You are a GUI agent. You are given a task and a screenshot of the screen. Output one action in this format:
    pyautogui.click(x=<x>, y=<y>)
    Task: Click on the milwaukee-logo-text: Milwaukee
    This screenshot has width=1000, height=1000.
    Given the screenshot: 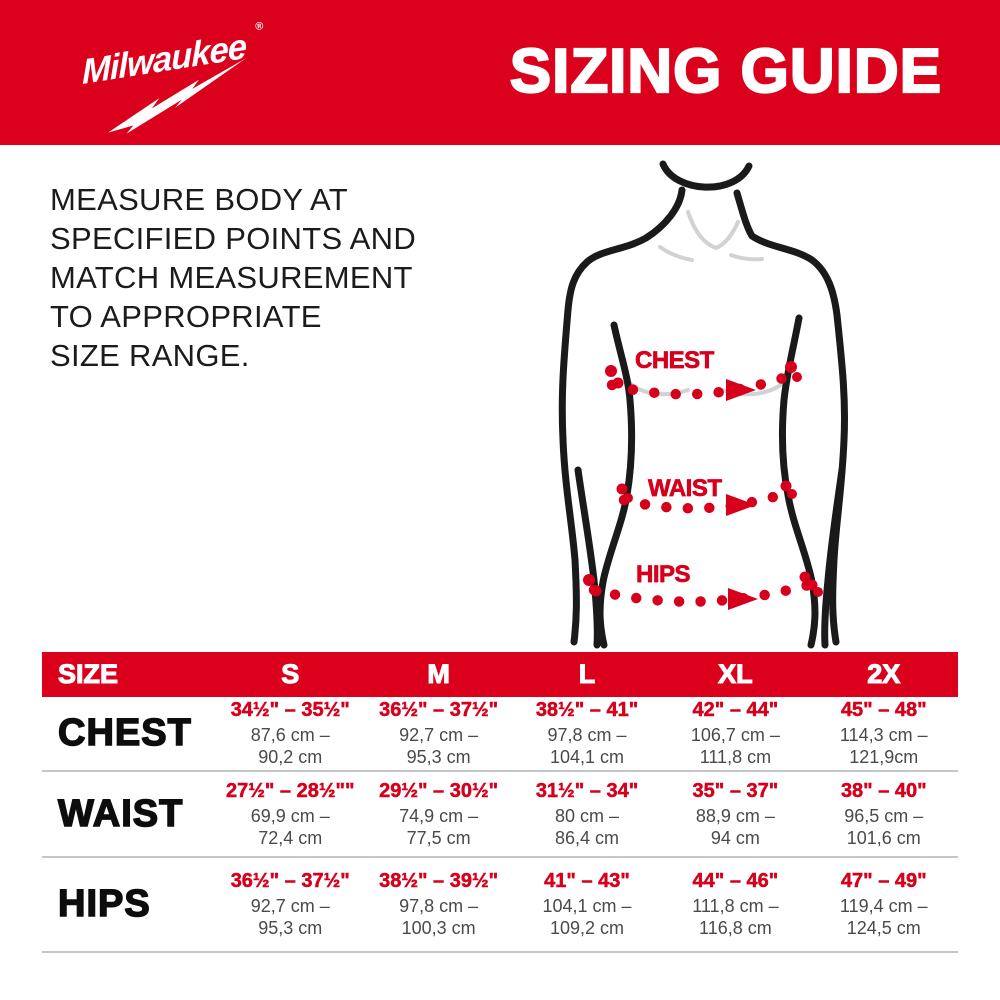 What is the action you would take?
    pyautogui.click(x=164, y=59)
    